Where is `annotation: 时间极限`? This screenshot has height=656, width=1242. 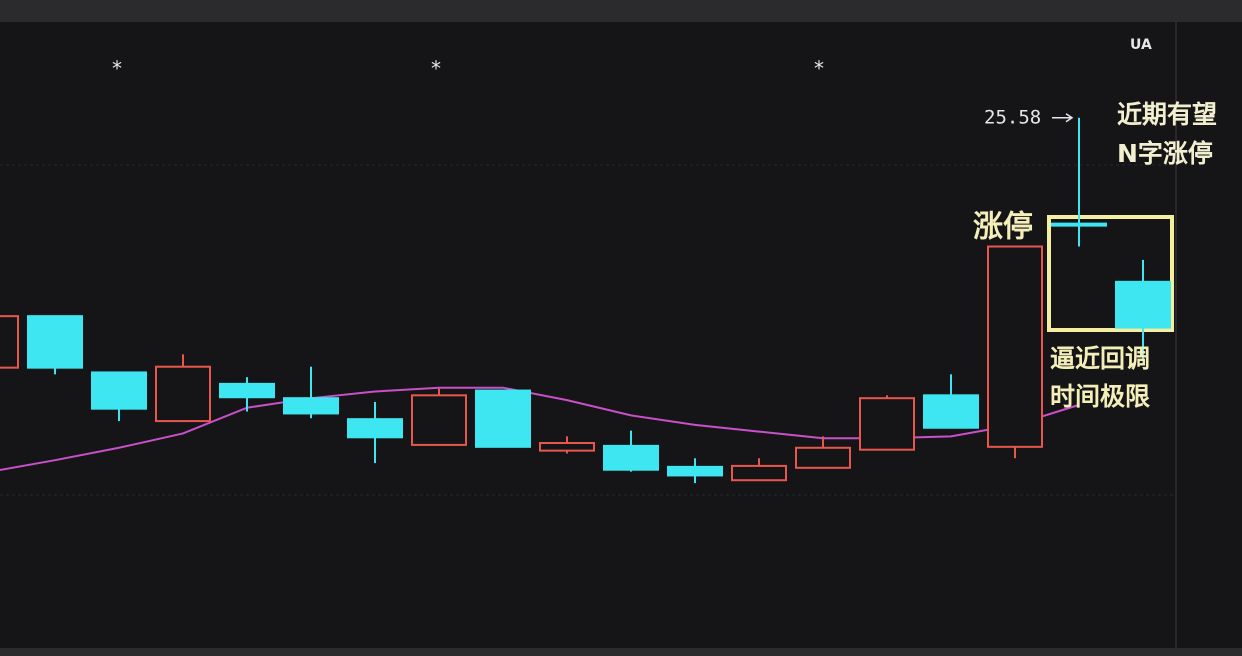 annotation: 时间极限 is located at coordinates (1100, 396).